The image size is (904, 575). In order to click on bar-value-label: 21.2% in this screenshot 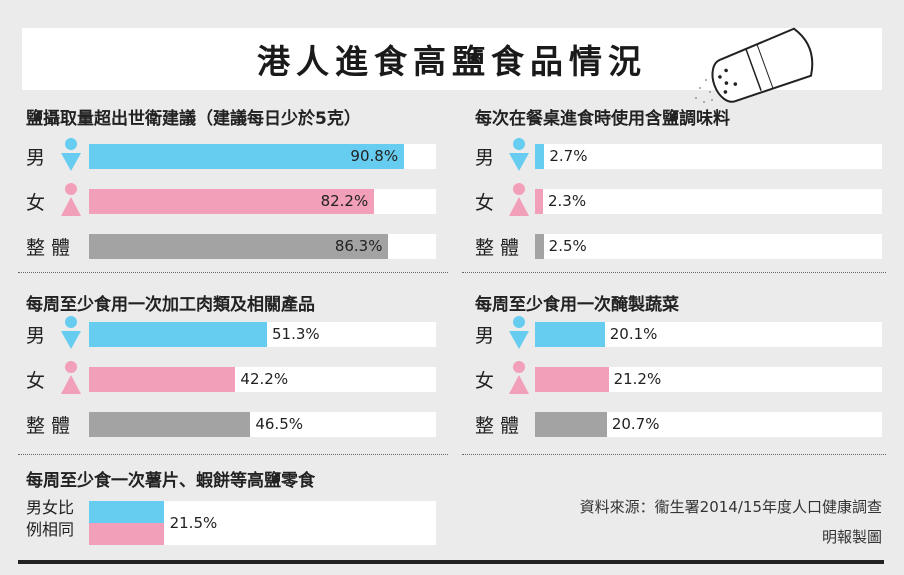, I will do `click(637, 379)`.